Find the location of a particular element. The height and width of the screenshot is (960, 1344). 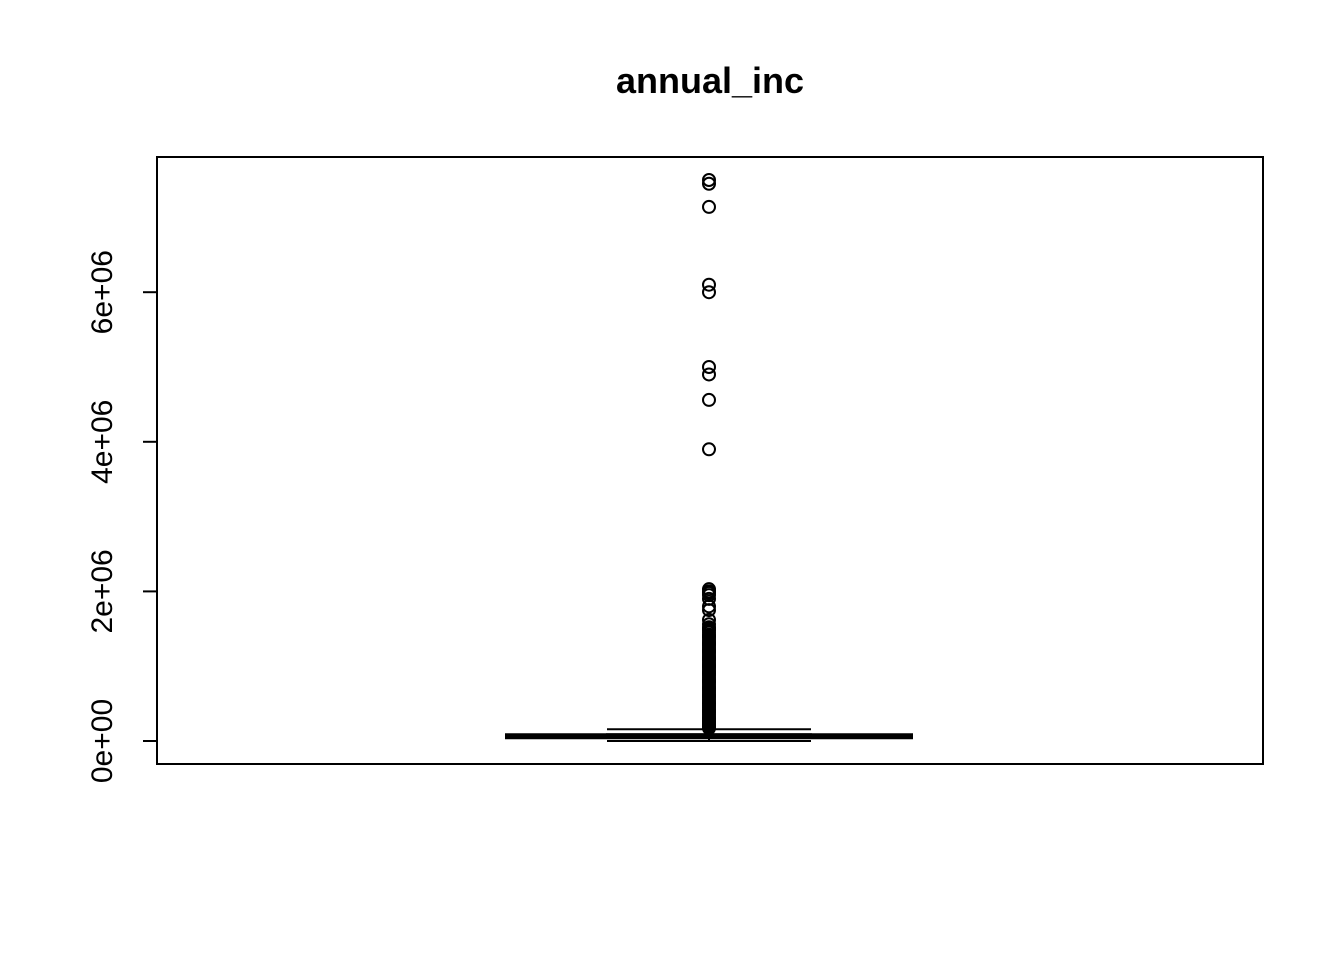

y-axis: 0e+00 2e+06 4e+06 6e+06 is located at coordinates (122, 516).